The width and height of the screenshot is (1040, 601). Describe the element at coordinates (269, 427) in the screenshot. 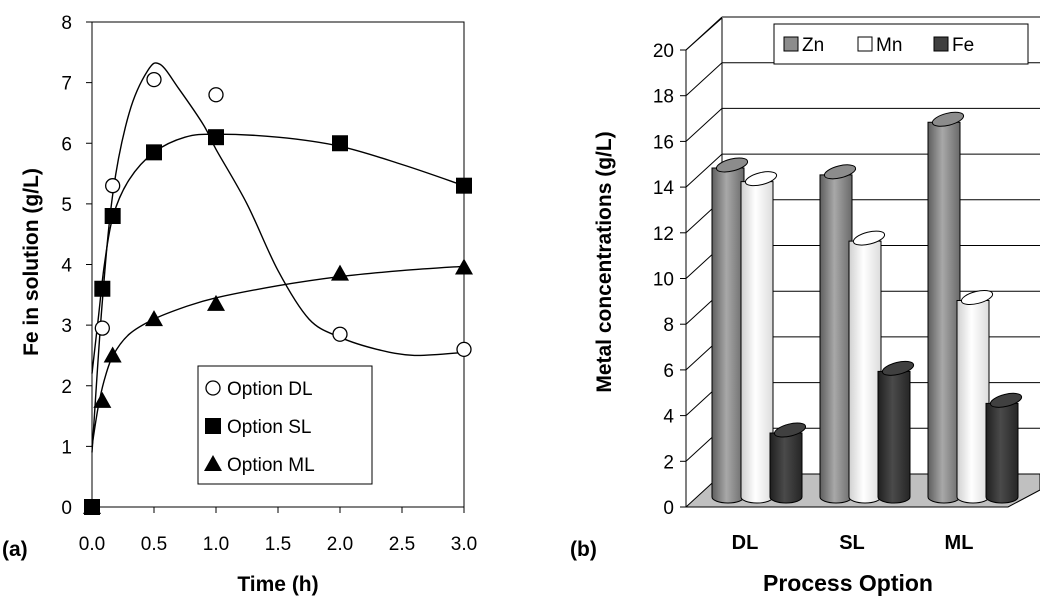

I see `option-sl-legend-label: Option SL` at that location.